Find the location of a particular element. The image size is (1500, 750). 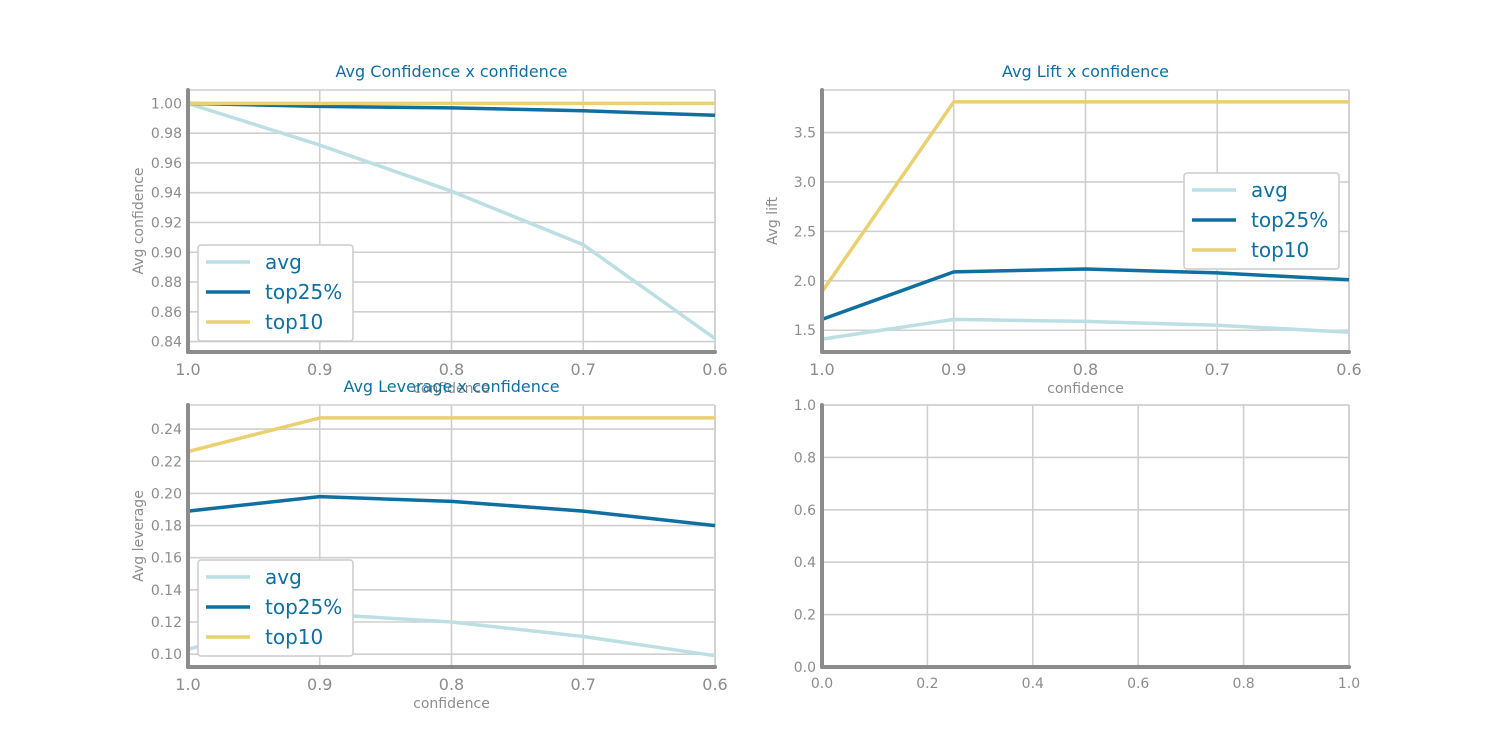

y-tick-label: 3.5 is located at coordinates (805, 134).